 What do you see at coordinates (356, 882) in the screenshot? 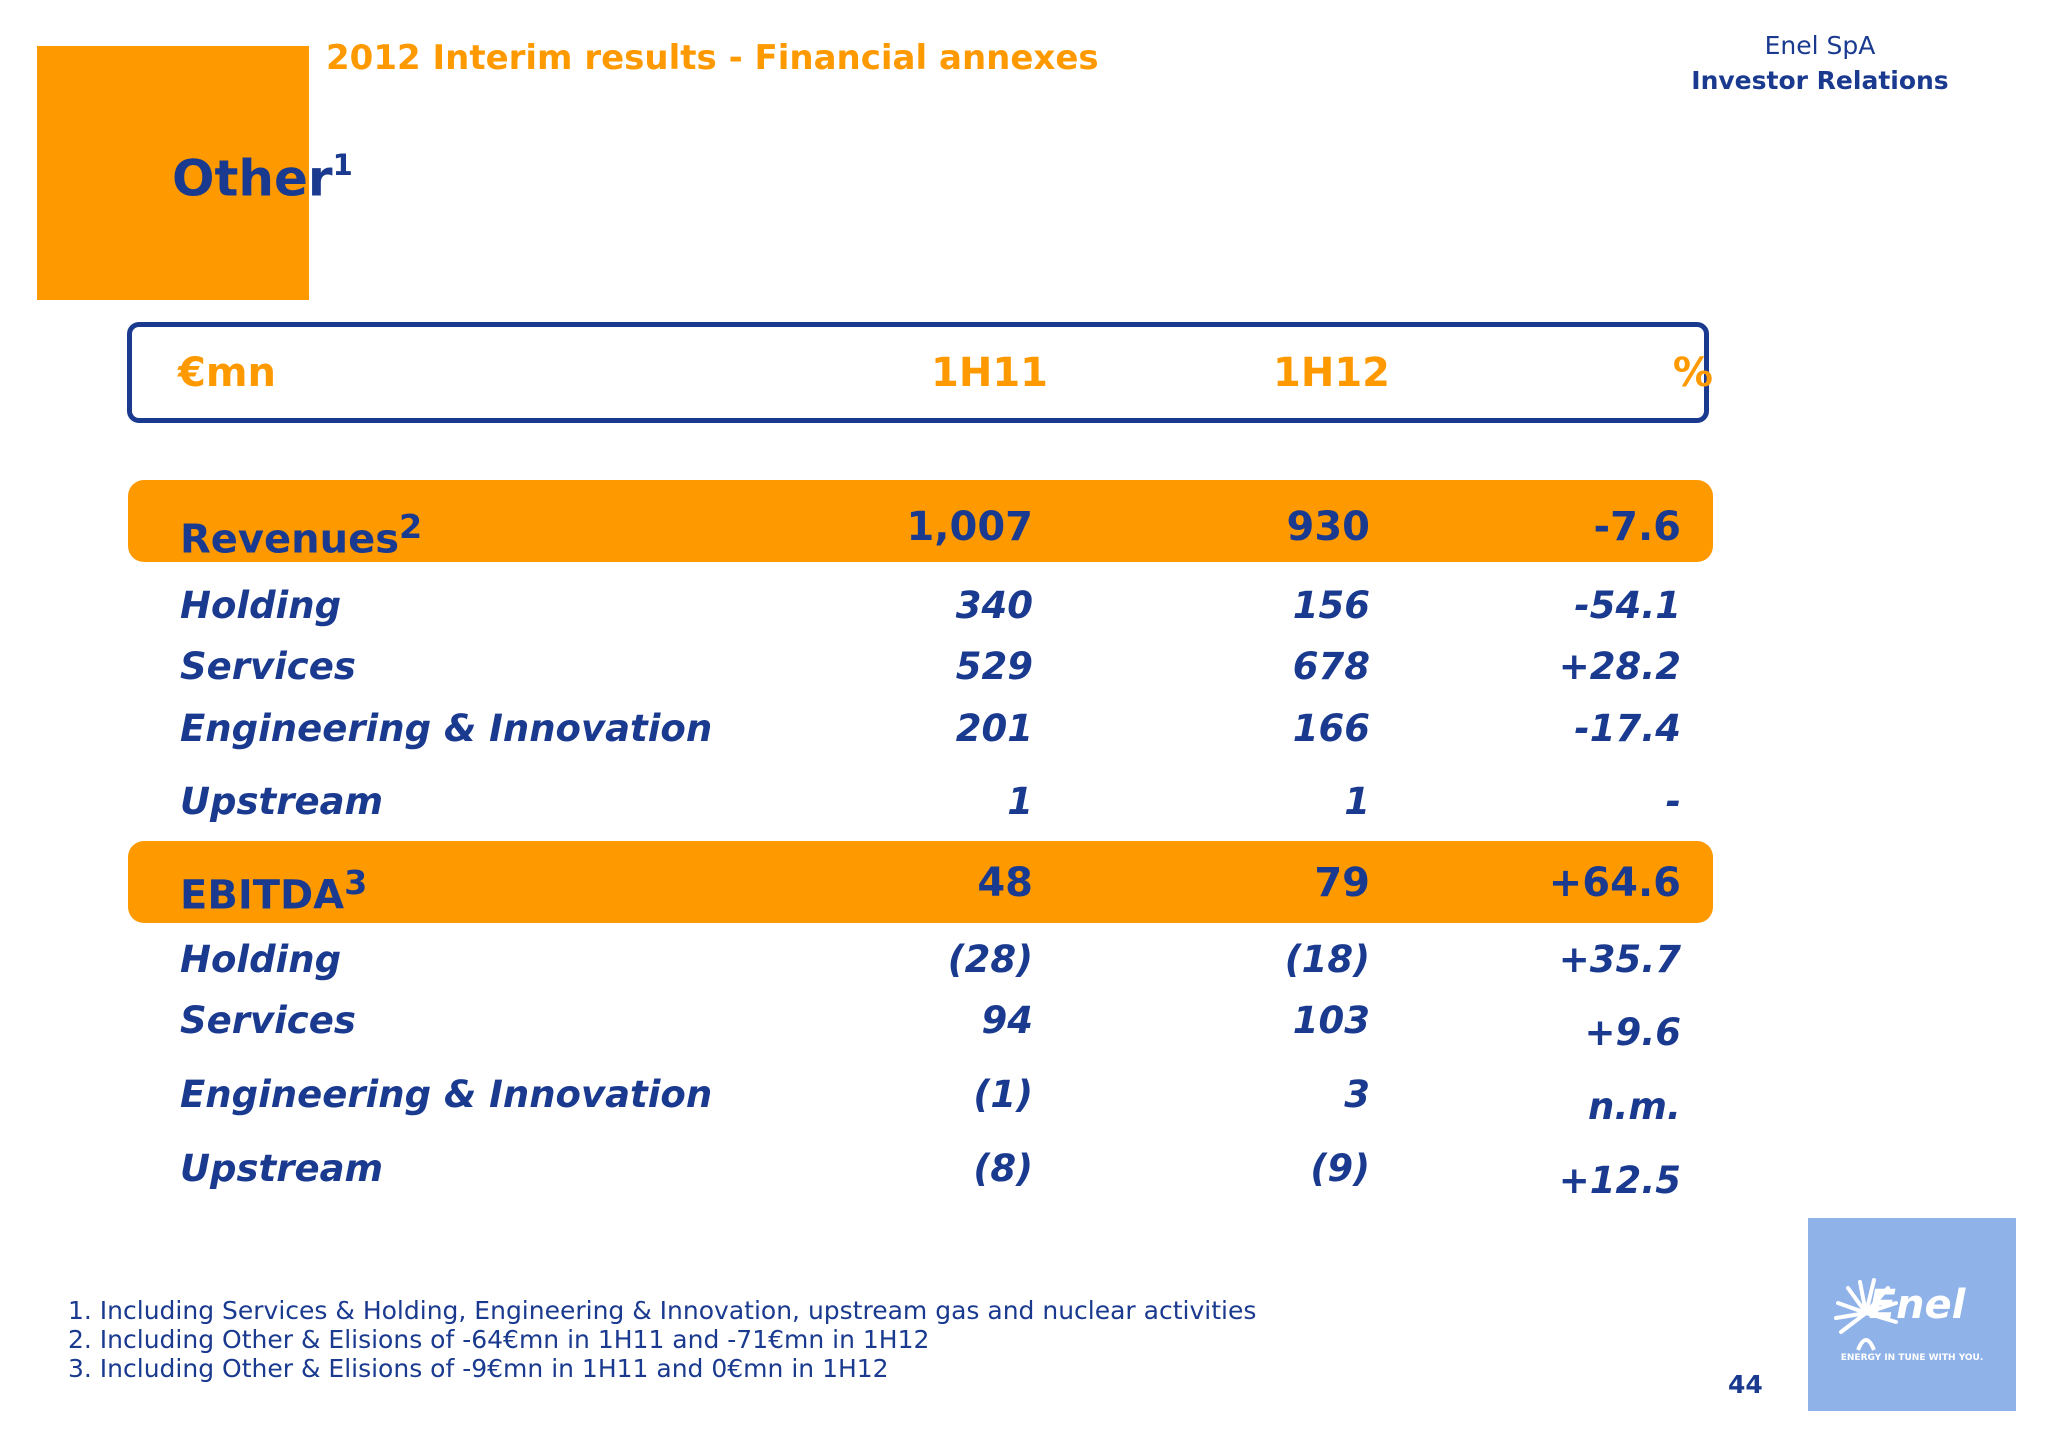
I see `footnote-ref: 3` at bounding box center [356, 882].